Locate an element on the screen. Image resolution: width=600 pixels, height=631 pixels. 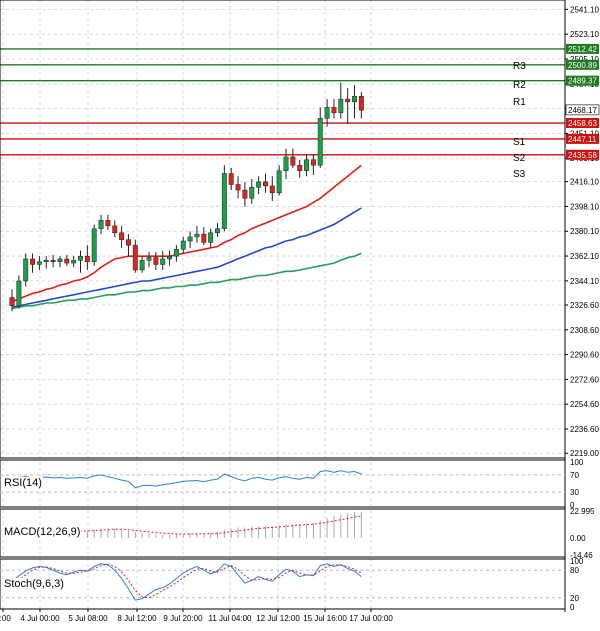
macd-signal-line is located at coordinates (186, 526).